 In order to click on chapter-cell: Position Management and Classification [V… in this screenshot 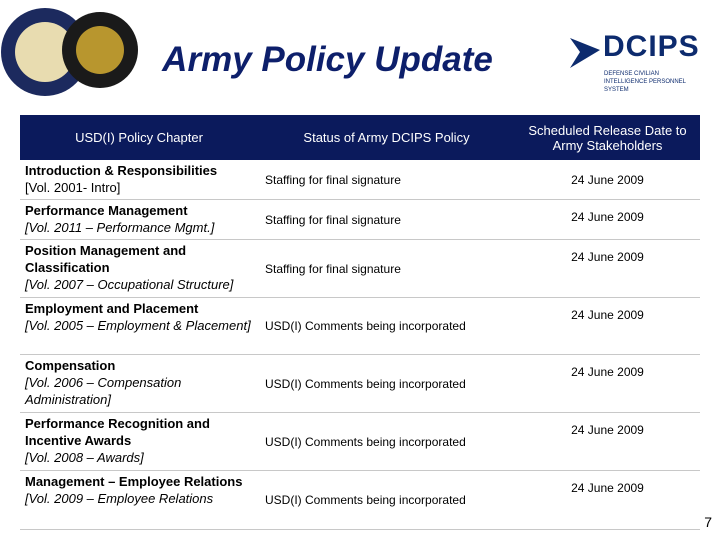, I will do `click(139, 269)`.